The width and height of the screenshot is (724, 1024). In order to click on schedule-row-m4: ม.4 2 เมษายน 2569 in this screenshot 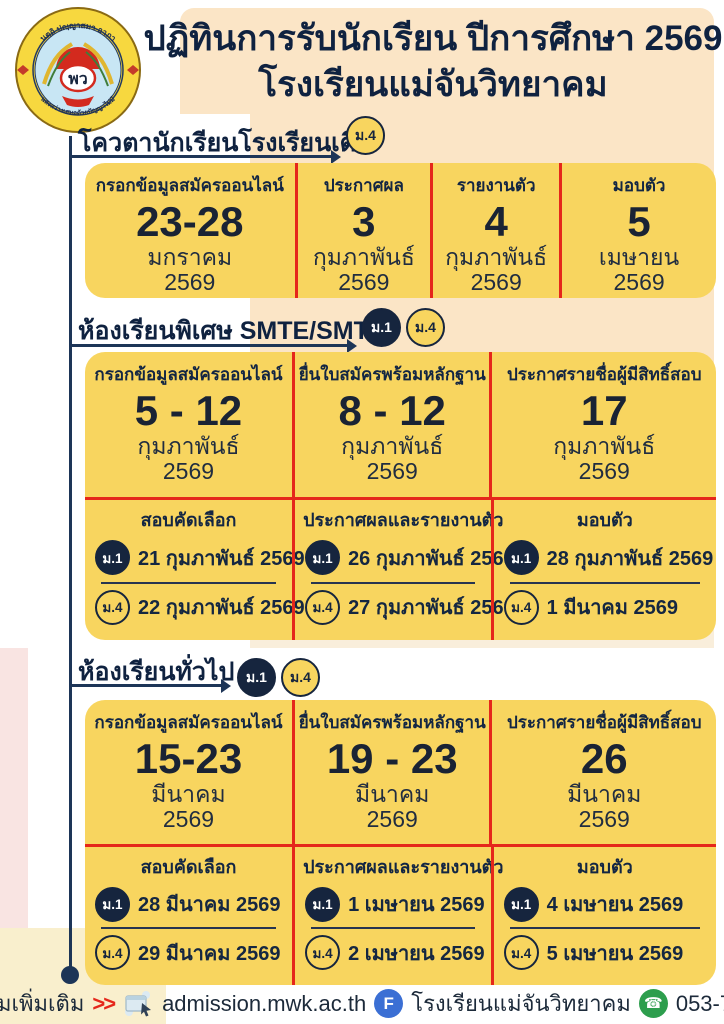, I will do `click(394, 952)`.